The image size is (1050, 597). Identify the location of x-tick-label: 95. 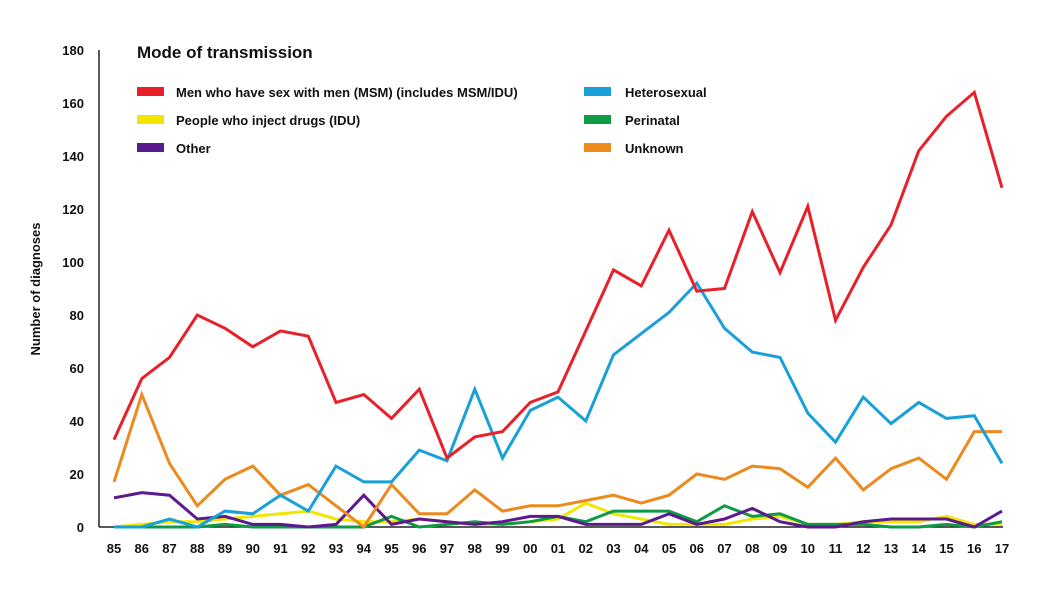
(391, 548).